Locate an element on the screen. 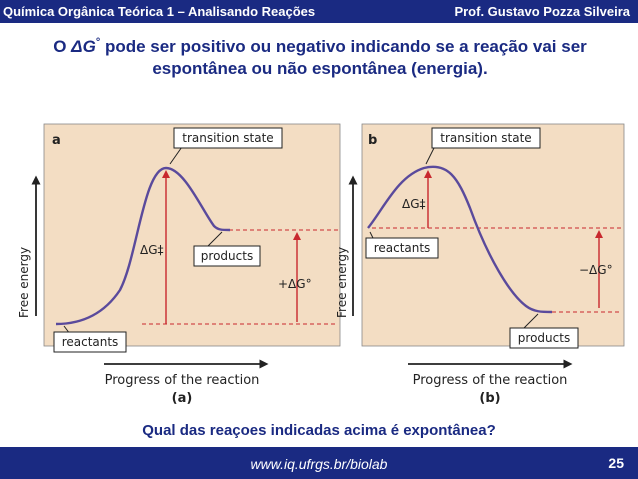  panel-b-caption: (b) is located at coordinates (489, 398).